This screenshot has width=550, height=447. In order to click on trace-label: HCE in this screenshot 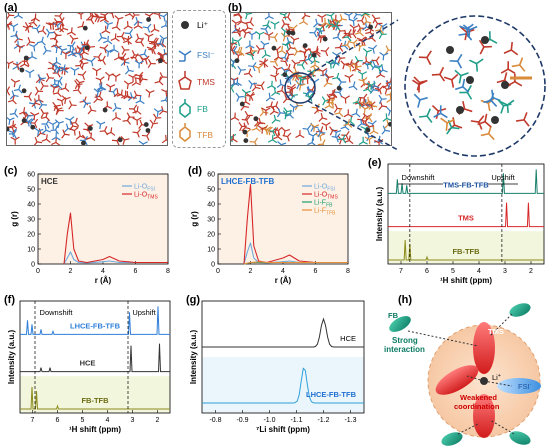, I will do `click(88, 363)`.